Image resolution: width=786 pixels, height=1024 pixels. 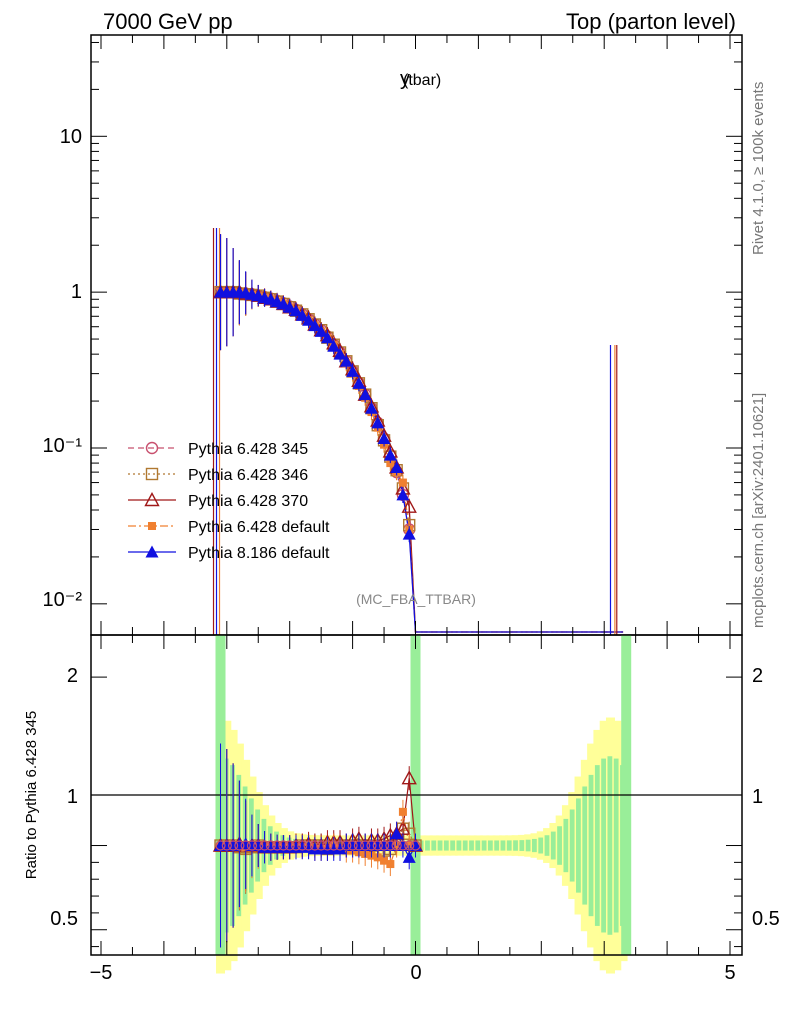 I want to click on ratio-tick-label-1: 1, so click(x=72, y=797).